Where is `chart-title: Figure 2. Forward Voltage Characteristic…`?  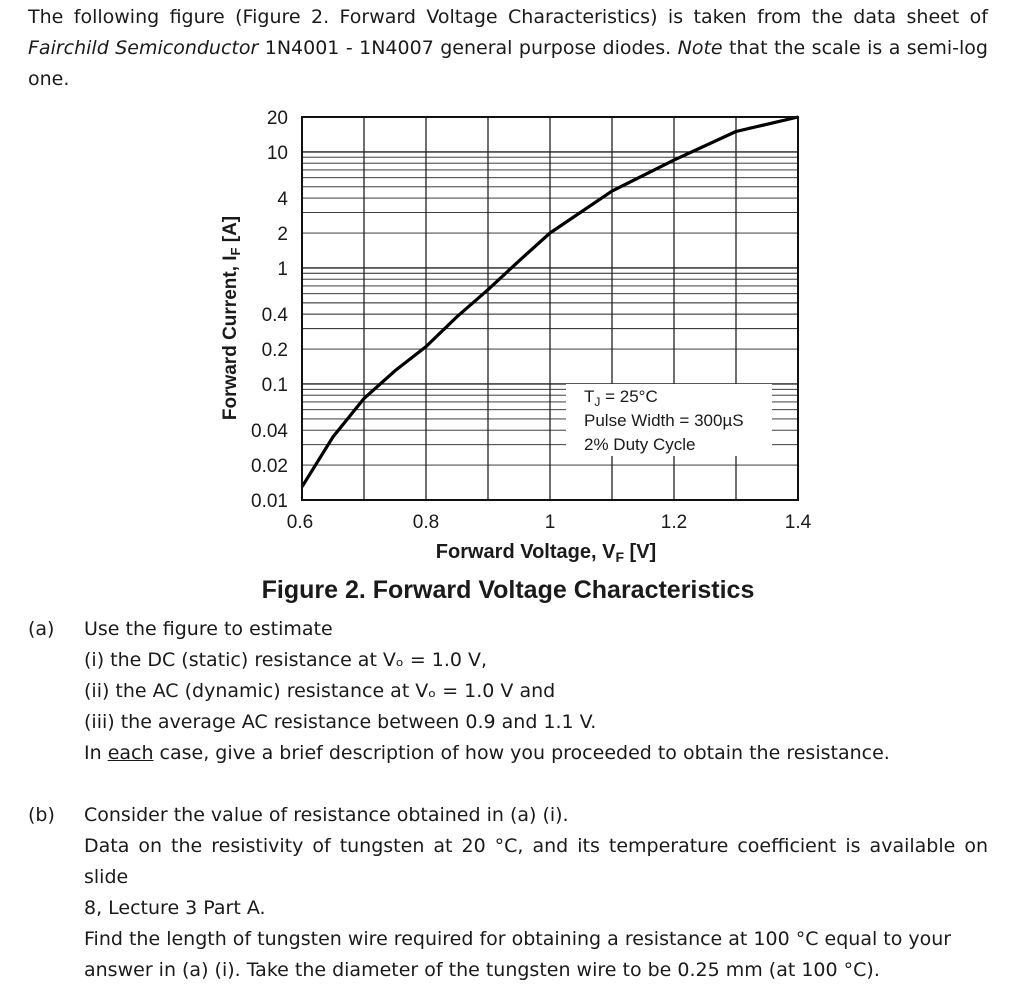 chart-title: Figure 2. Forward Voltage Characteristic… is located at coordinates (508, 590).